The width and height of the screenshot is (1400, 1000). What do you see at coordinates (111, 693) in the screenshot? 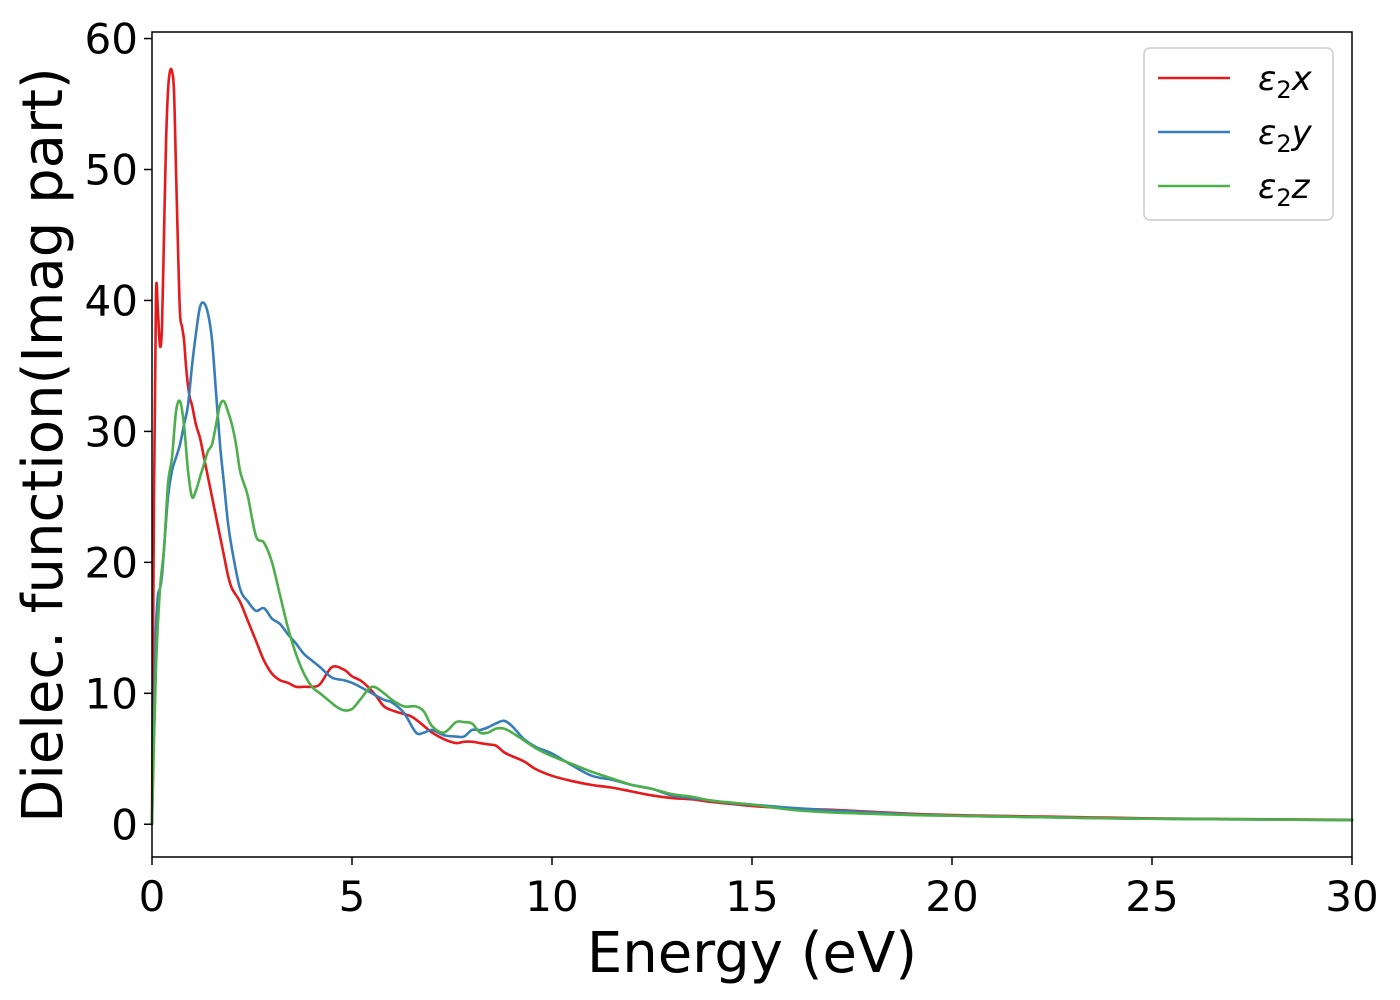
I see `y-tick-label: 10` at bounding box center [111, 693].